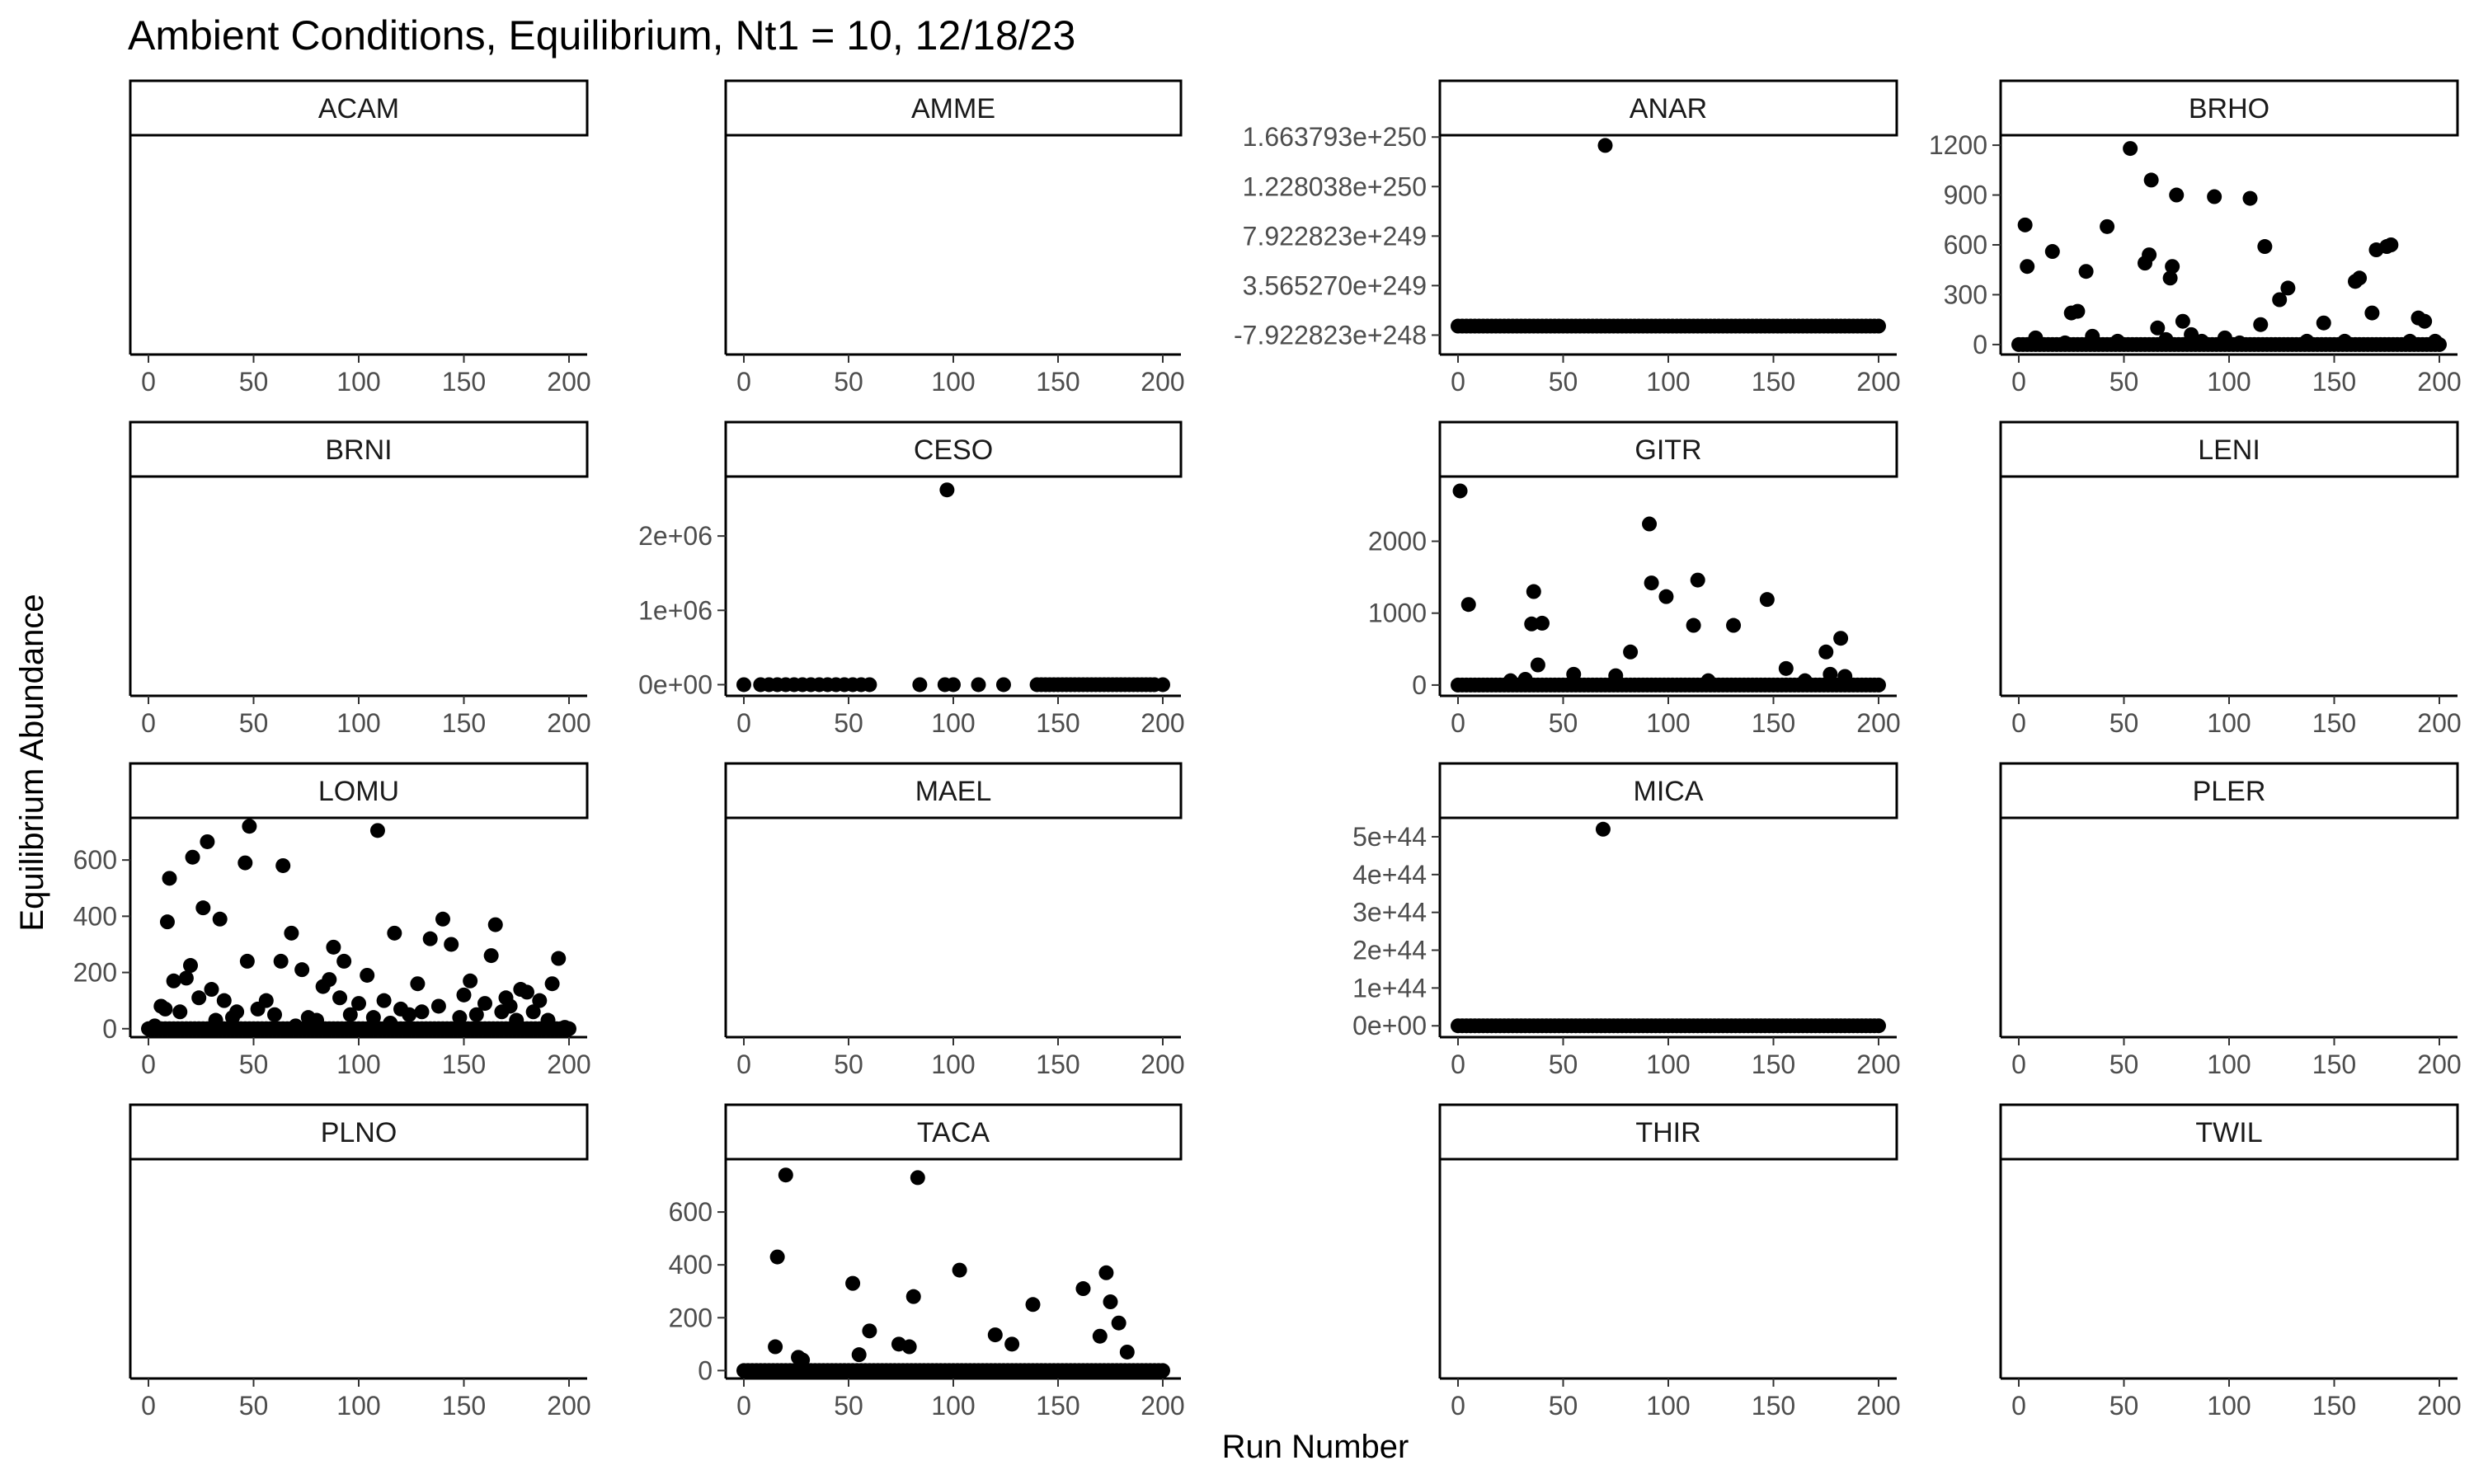 Image resolution: width=2474 pixels, height=1484 pixels. I want to click on strip-label-lomu: LOMU, so click(358, 791).